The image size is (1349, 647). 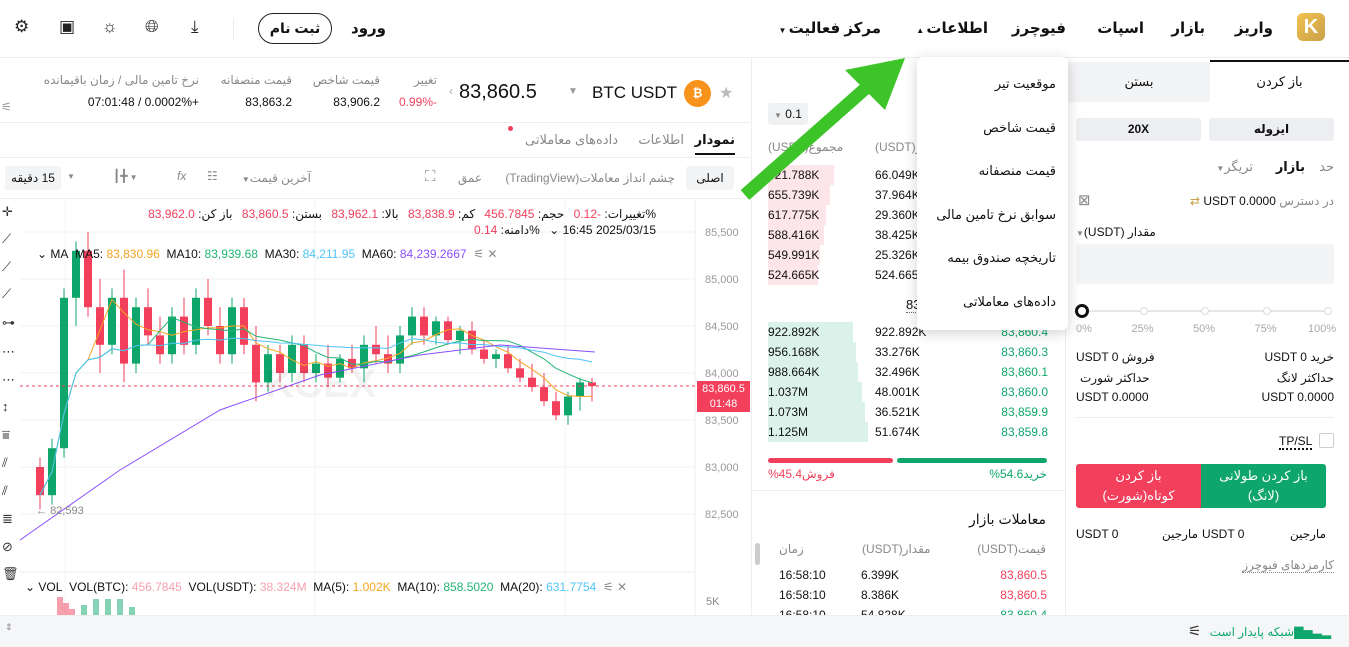 I want to click on guide-book-icon: ▣, so click(x=67, y=26).